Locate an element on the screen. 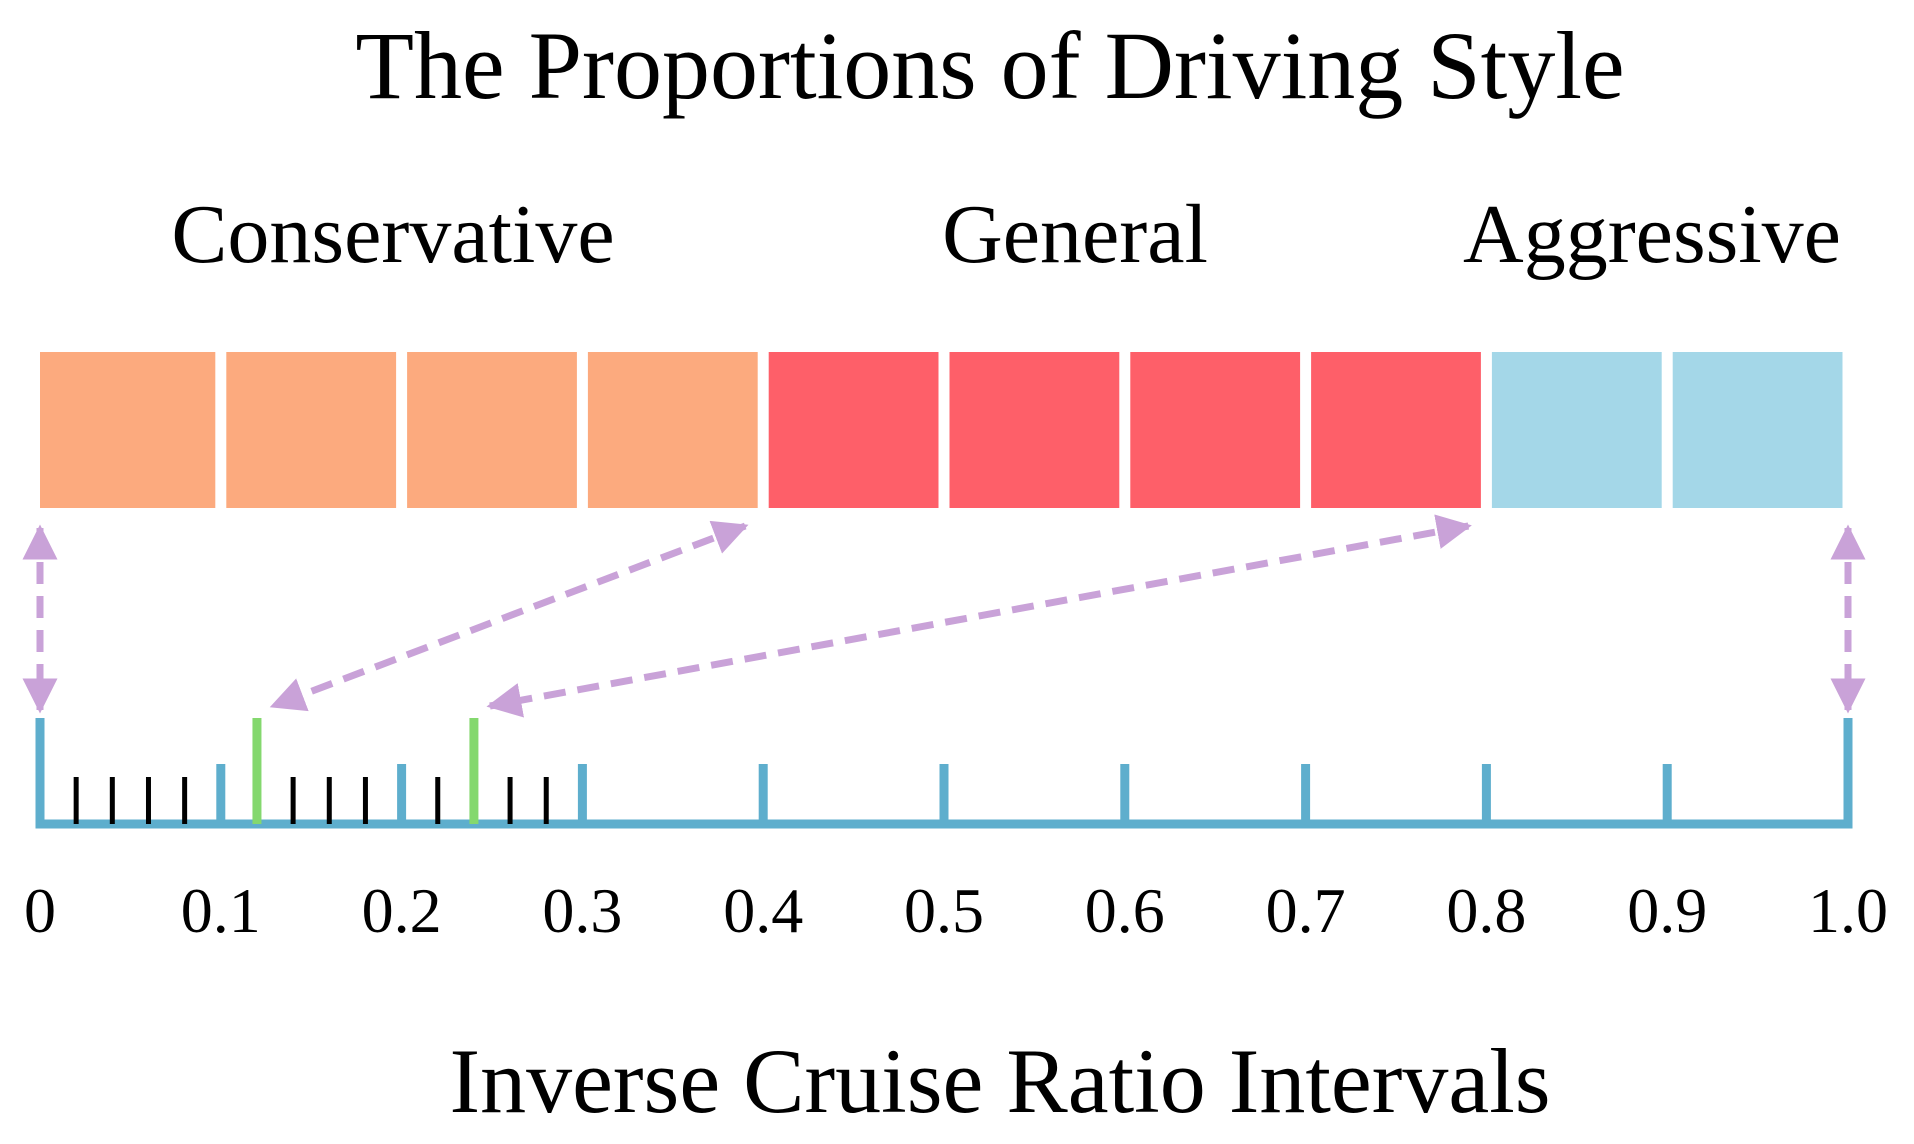 The image size is (1914, 1144). tick-label: 0.2 is located at coordinates (402, 910).